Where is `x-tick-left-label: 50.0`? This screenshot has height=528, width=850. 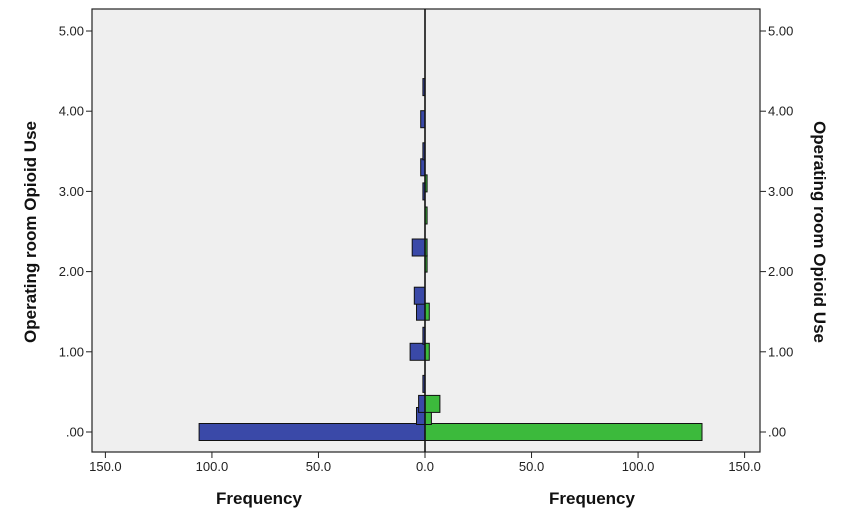 x-tick-left-label: 50.0 is located at coordinates (318, 466).